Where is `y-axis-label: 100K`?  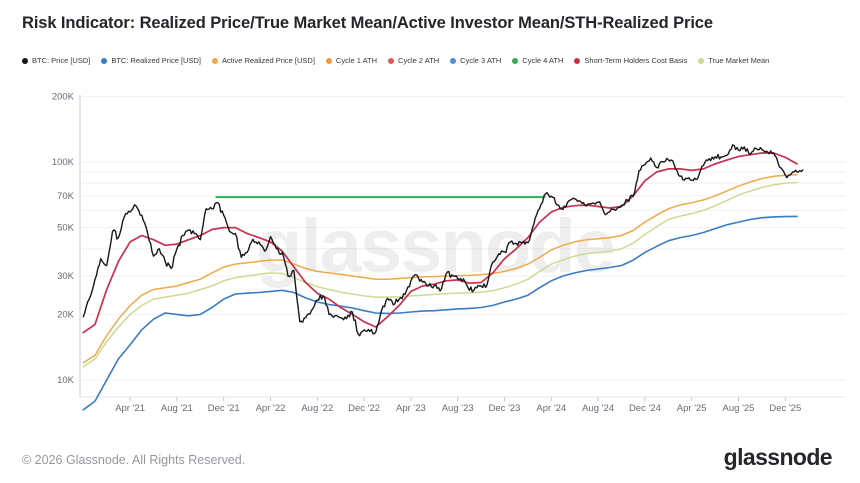 y-axis-label: 100K is located at coordinates (63, 162).